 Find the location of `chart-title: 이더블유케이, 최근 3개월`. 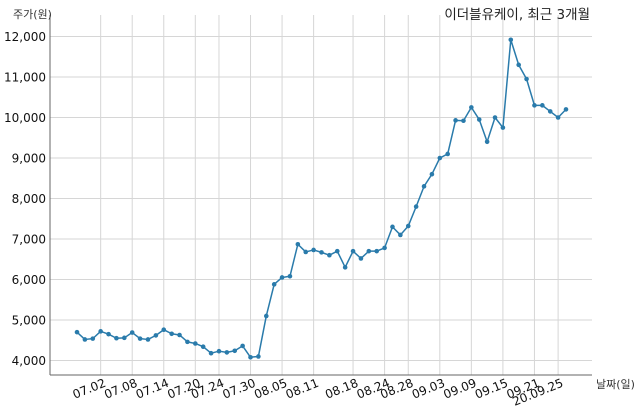

chart-title: 이더블유케이, 최근 3개월 is located at coordinates (517, 15).